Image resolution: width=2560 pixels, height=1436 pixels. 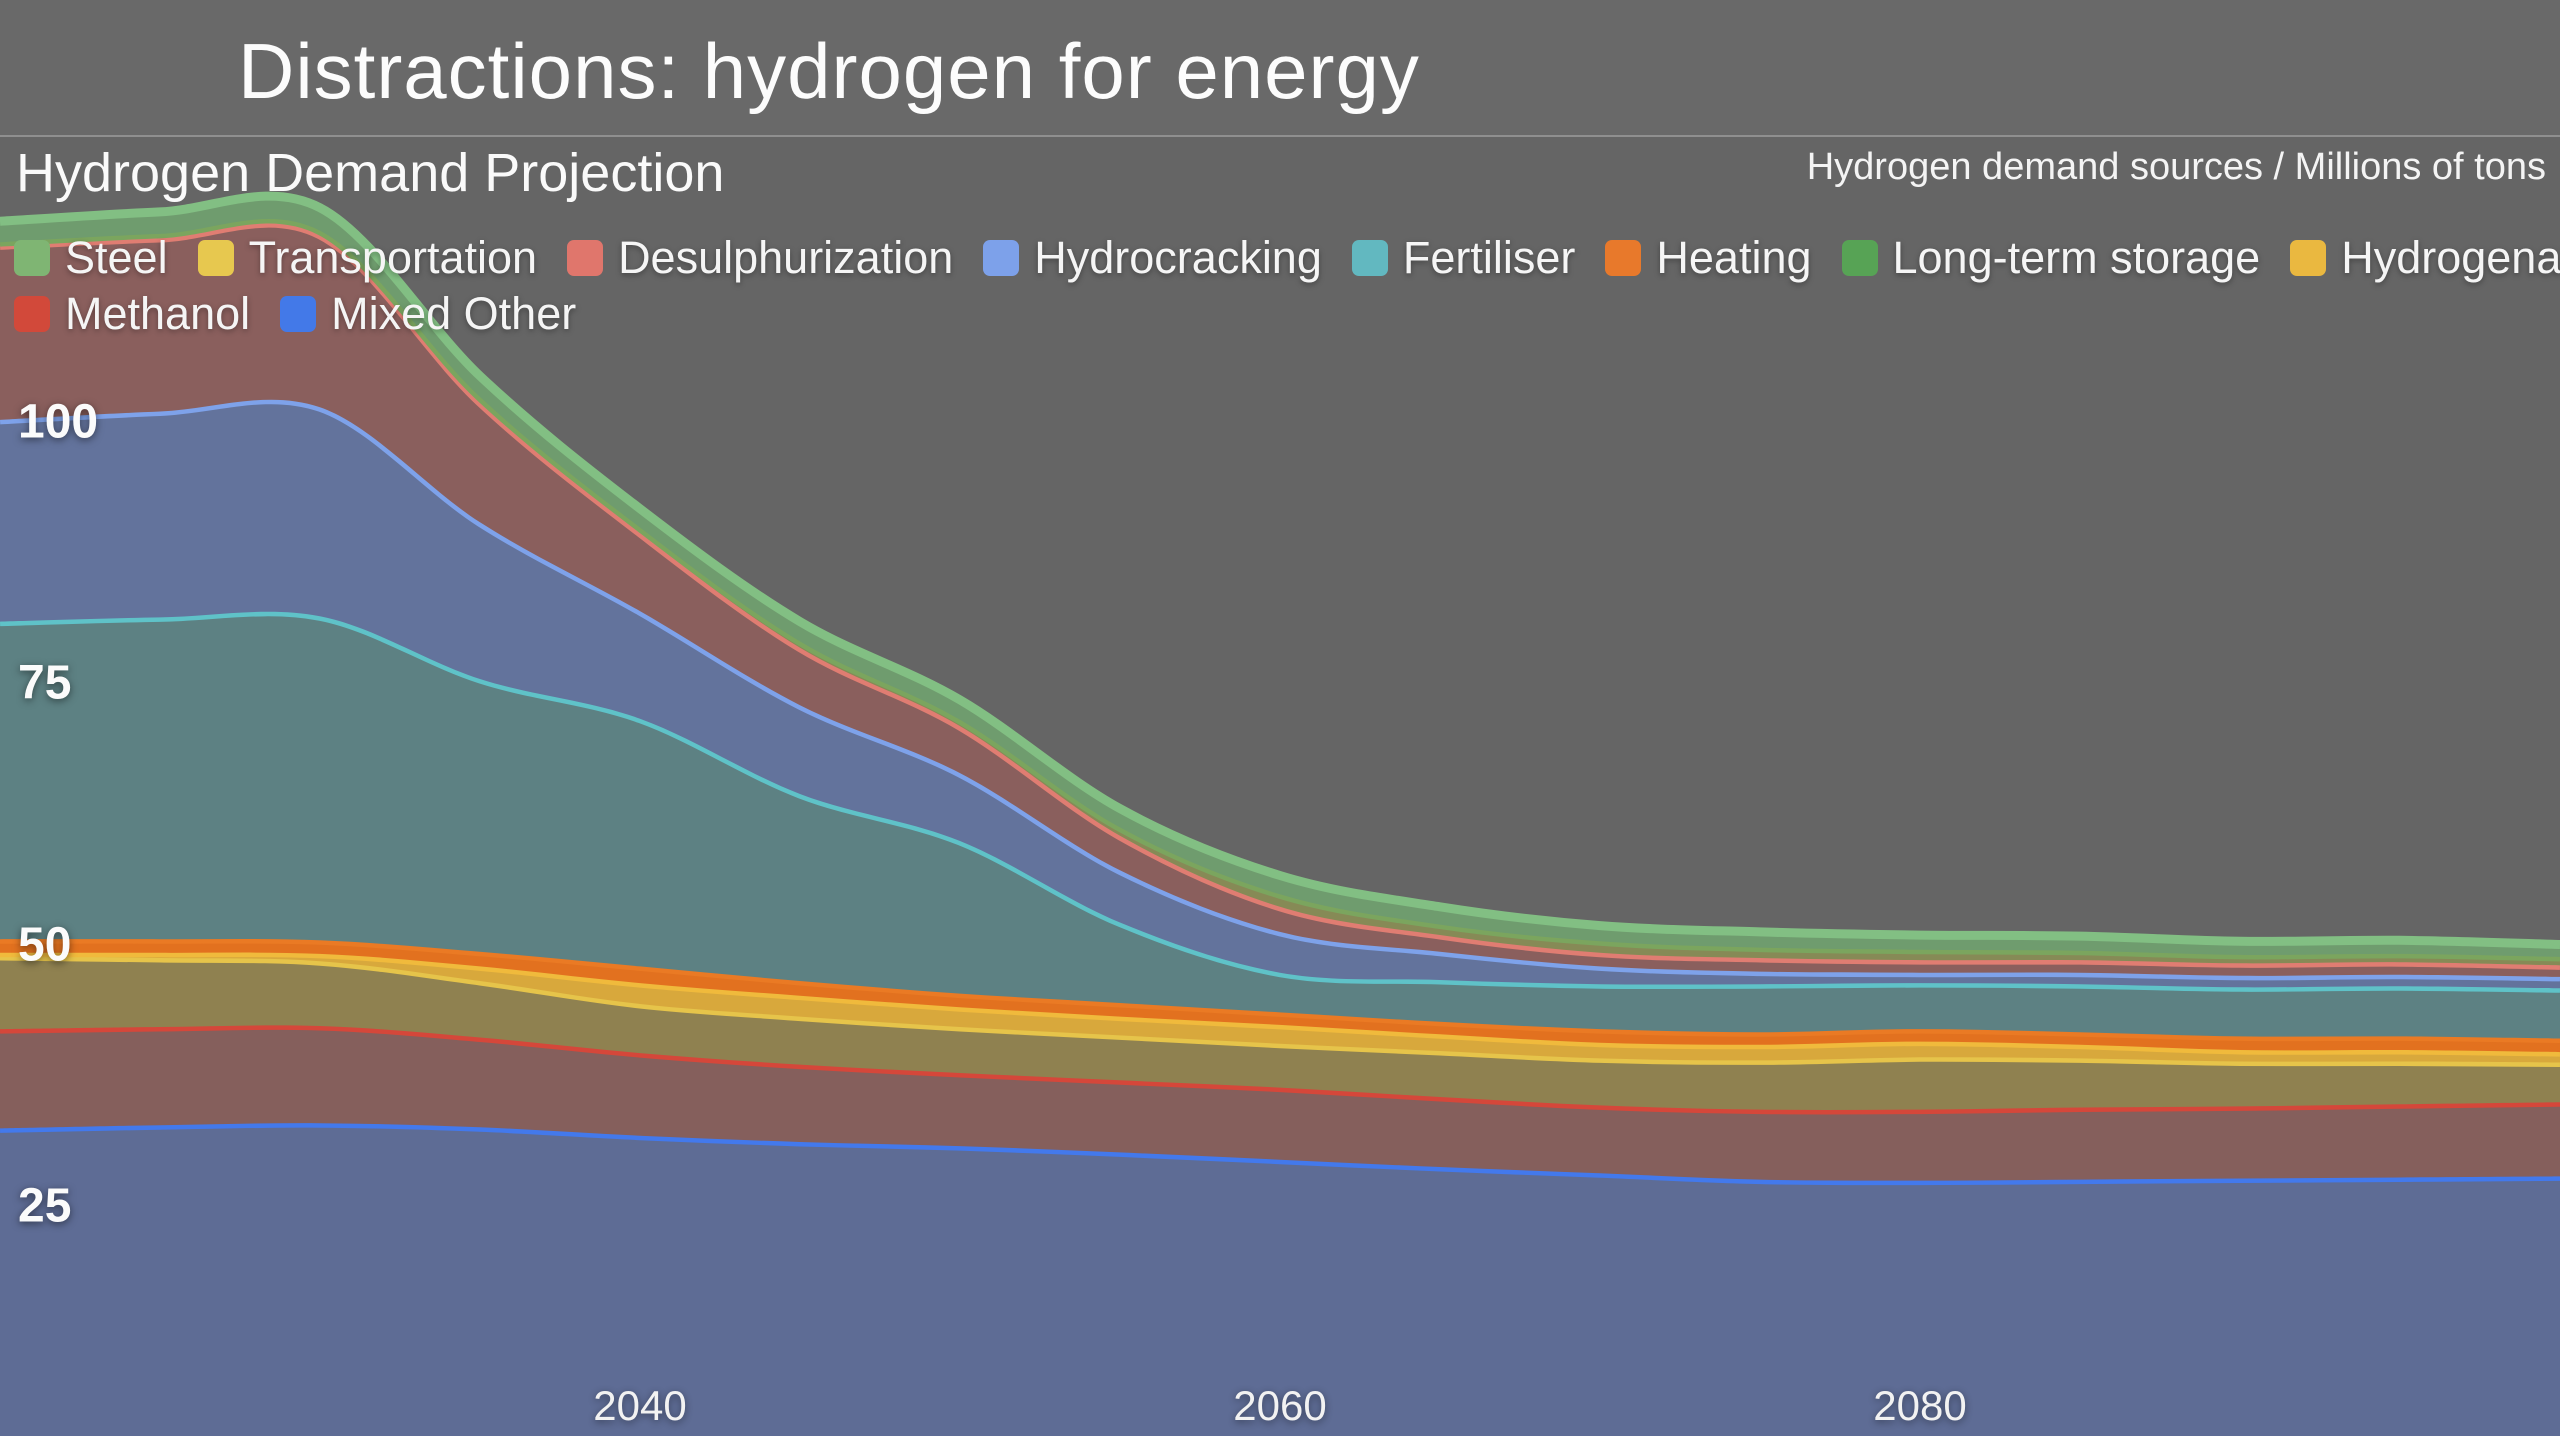 I want to click on x-tick-label: 2060, so click(x=1280, y=1405).